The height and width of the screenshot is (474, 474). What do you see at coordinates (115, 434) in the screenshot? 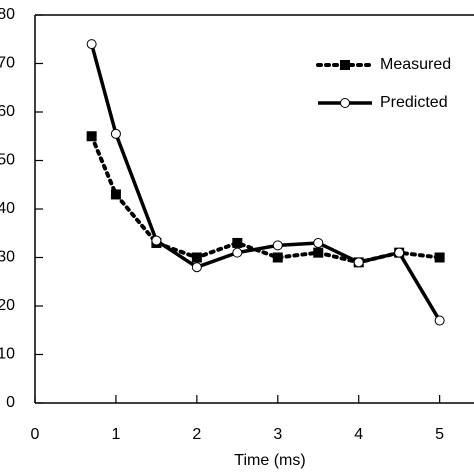
I see `x-tick-label: 1` at bounding box center [115, 434].